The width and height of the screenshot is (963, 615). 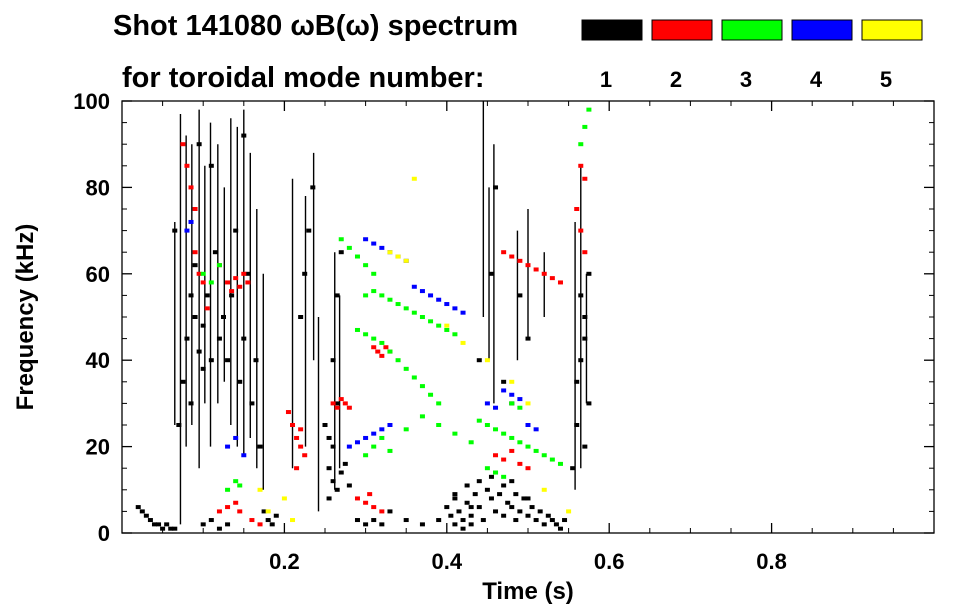 I want to click on y-tick-label: 100, so click(x=91, y=101).